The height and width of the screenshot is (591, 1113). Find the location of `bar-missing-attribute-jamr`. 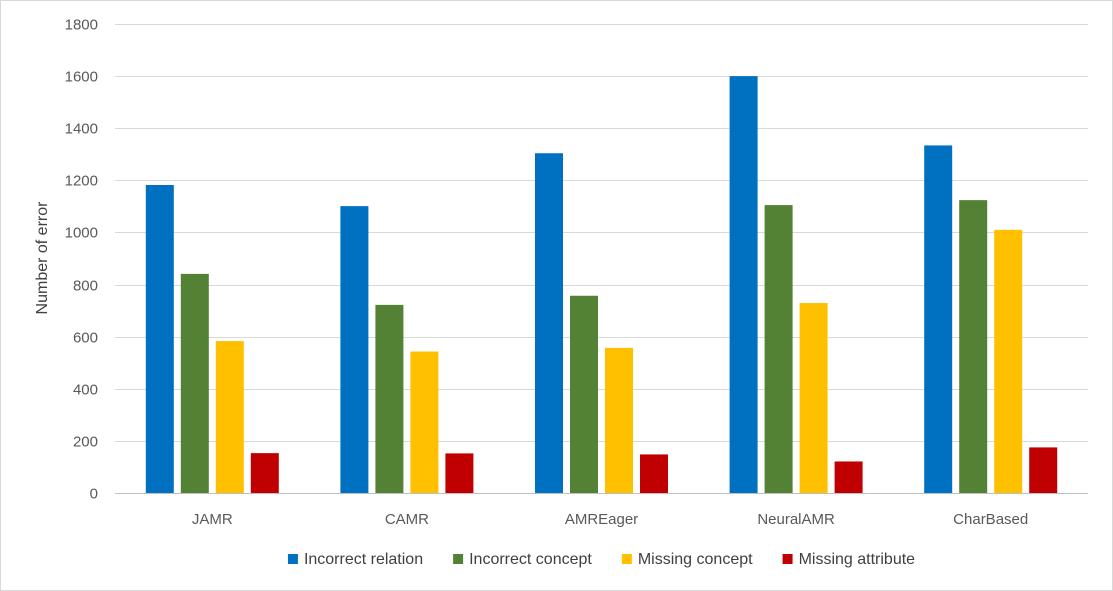

bar-missing-attribute-jamr is located at coordinates (264, 473).